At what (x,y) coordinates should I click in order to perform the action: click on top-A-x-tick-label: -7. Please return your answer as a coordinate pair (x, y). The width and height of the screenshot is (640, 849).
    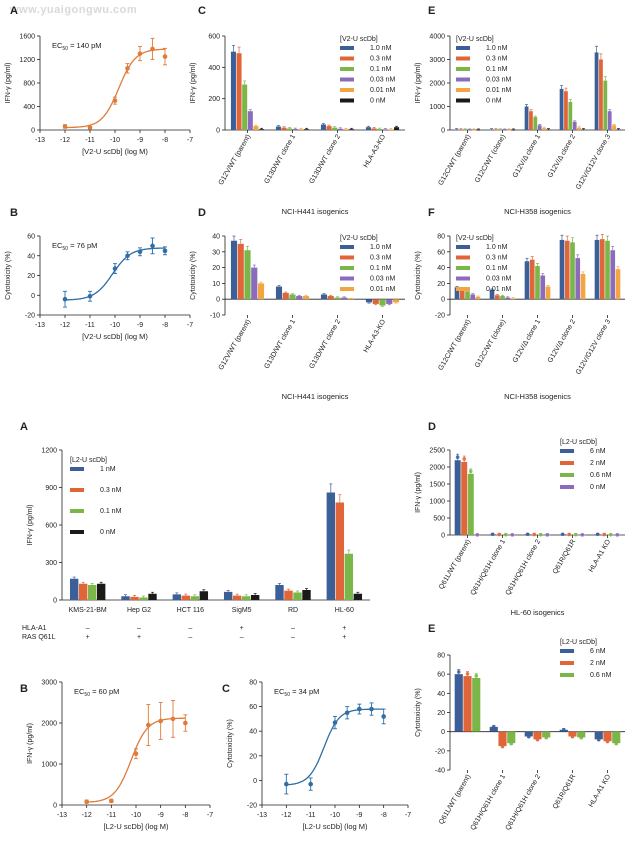
    Looking at the image, I should click on (190, 140).